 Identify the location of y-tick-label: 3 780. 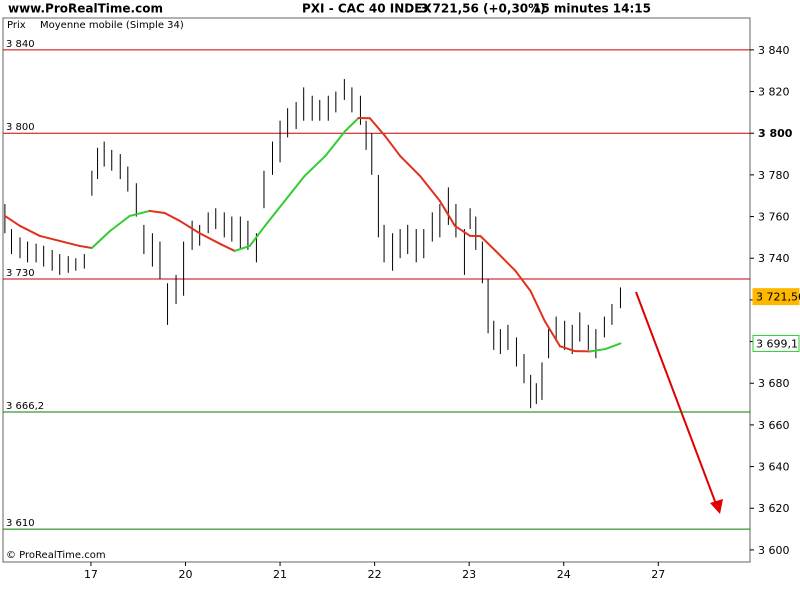
(774, 175).